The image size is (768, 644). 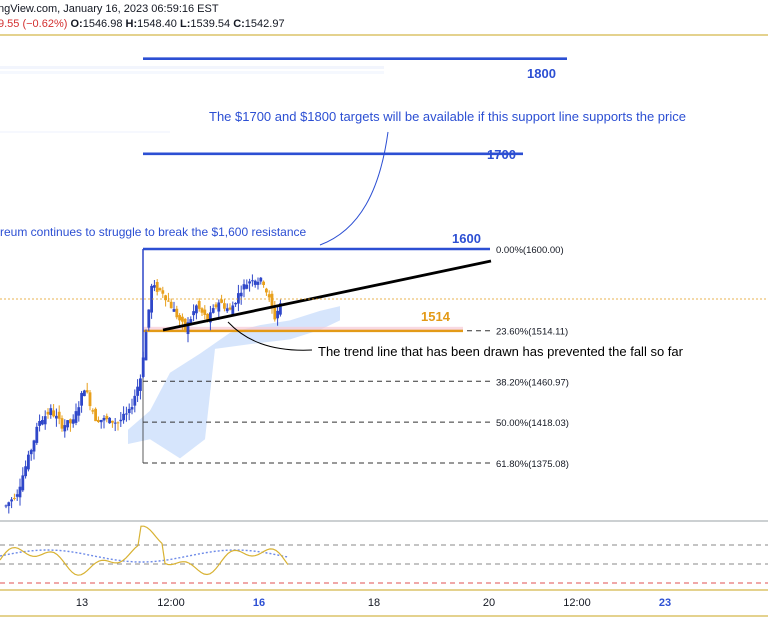 I want to click on source-text: ngView.com,, so click(x=30, y=9).